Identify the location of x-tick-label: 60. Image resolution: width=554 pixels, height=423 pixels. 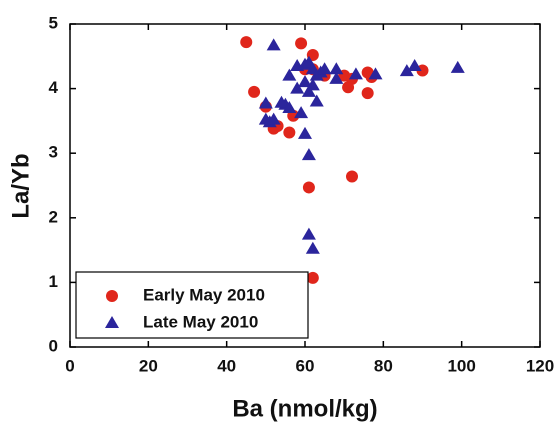
(305, 365).